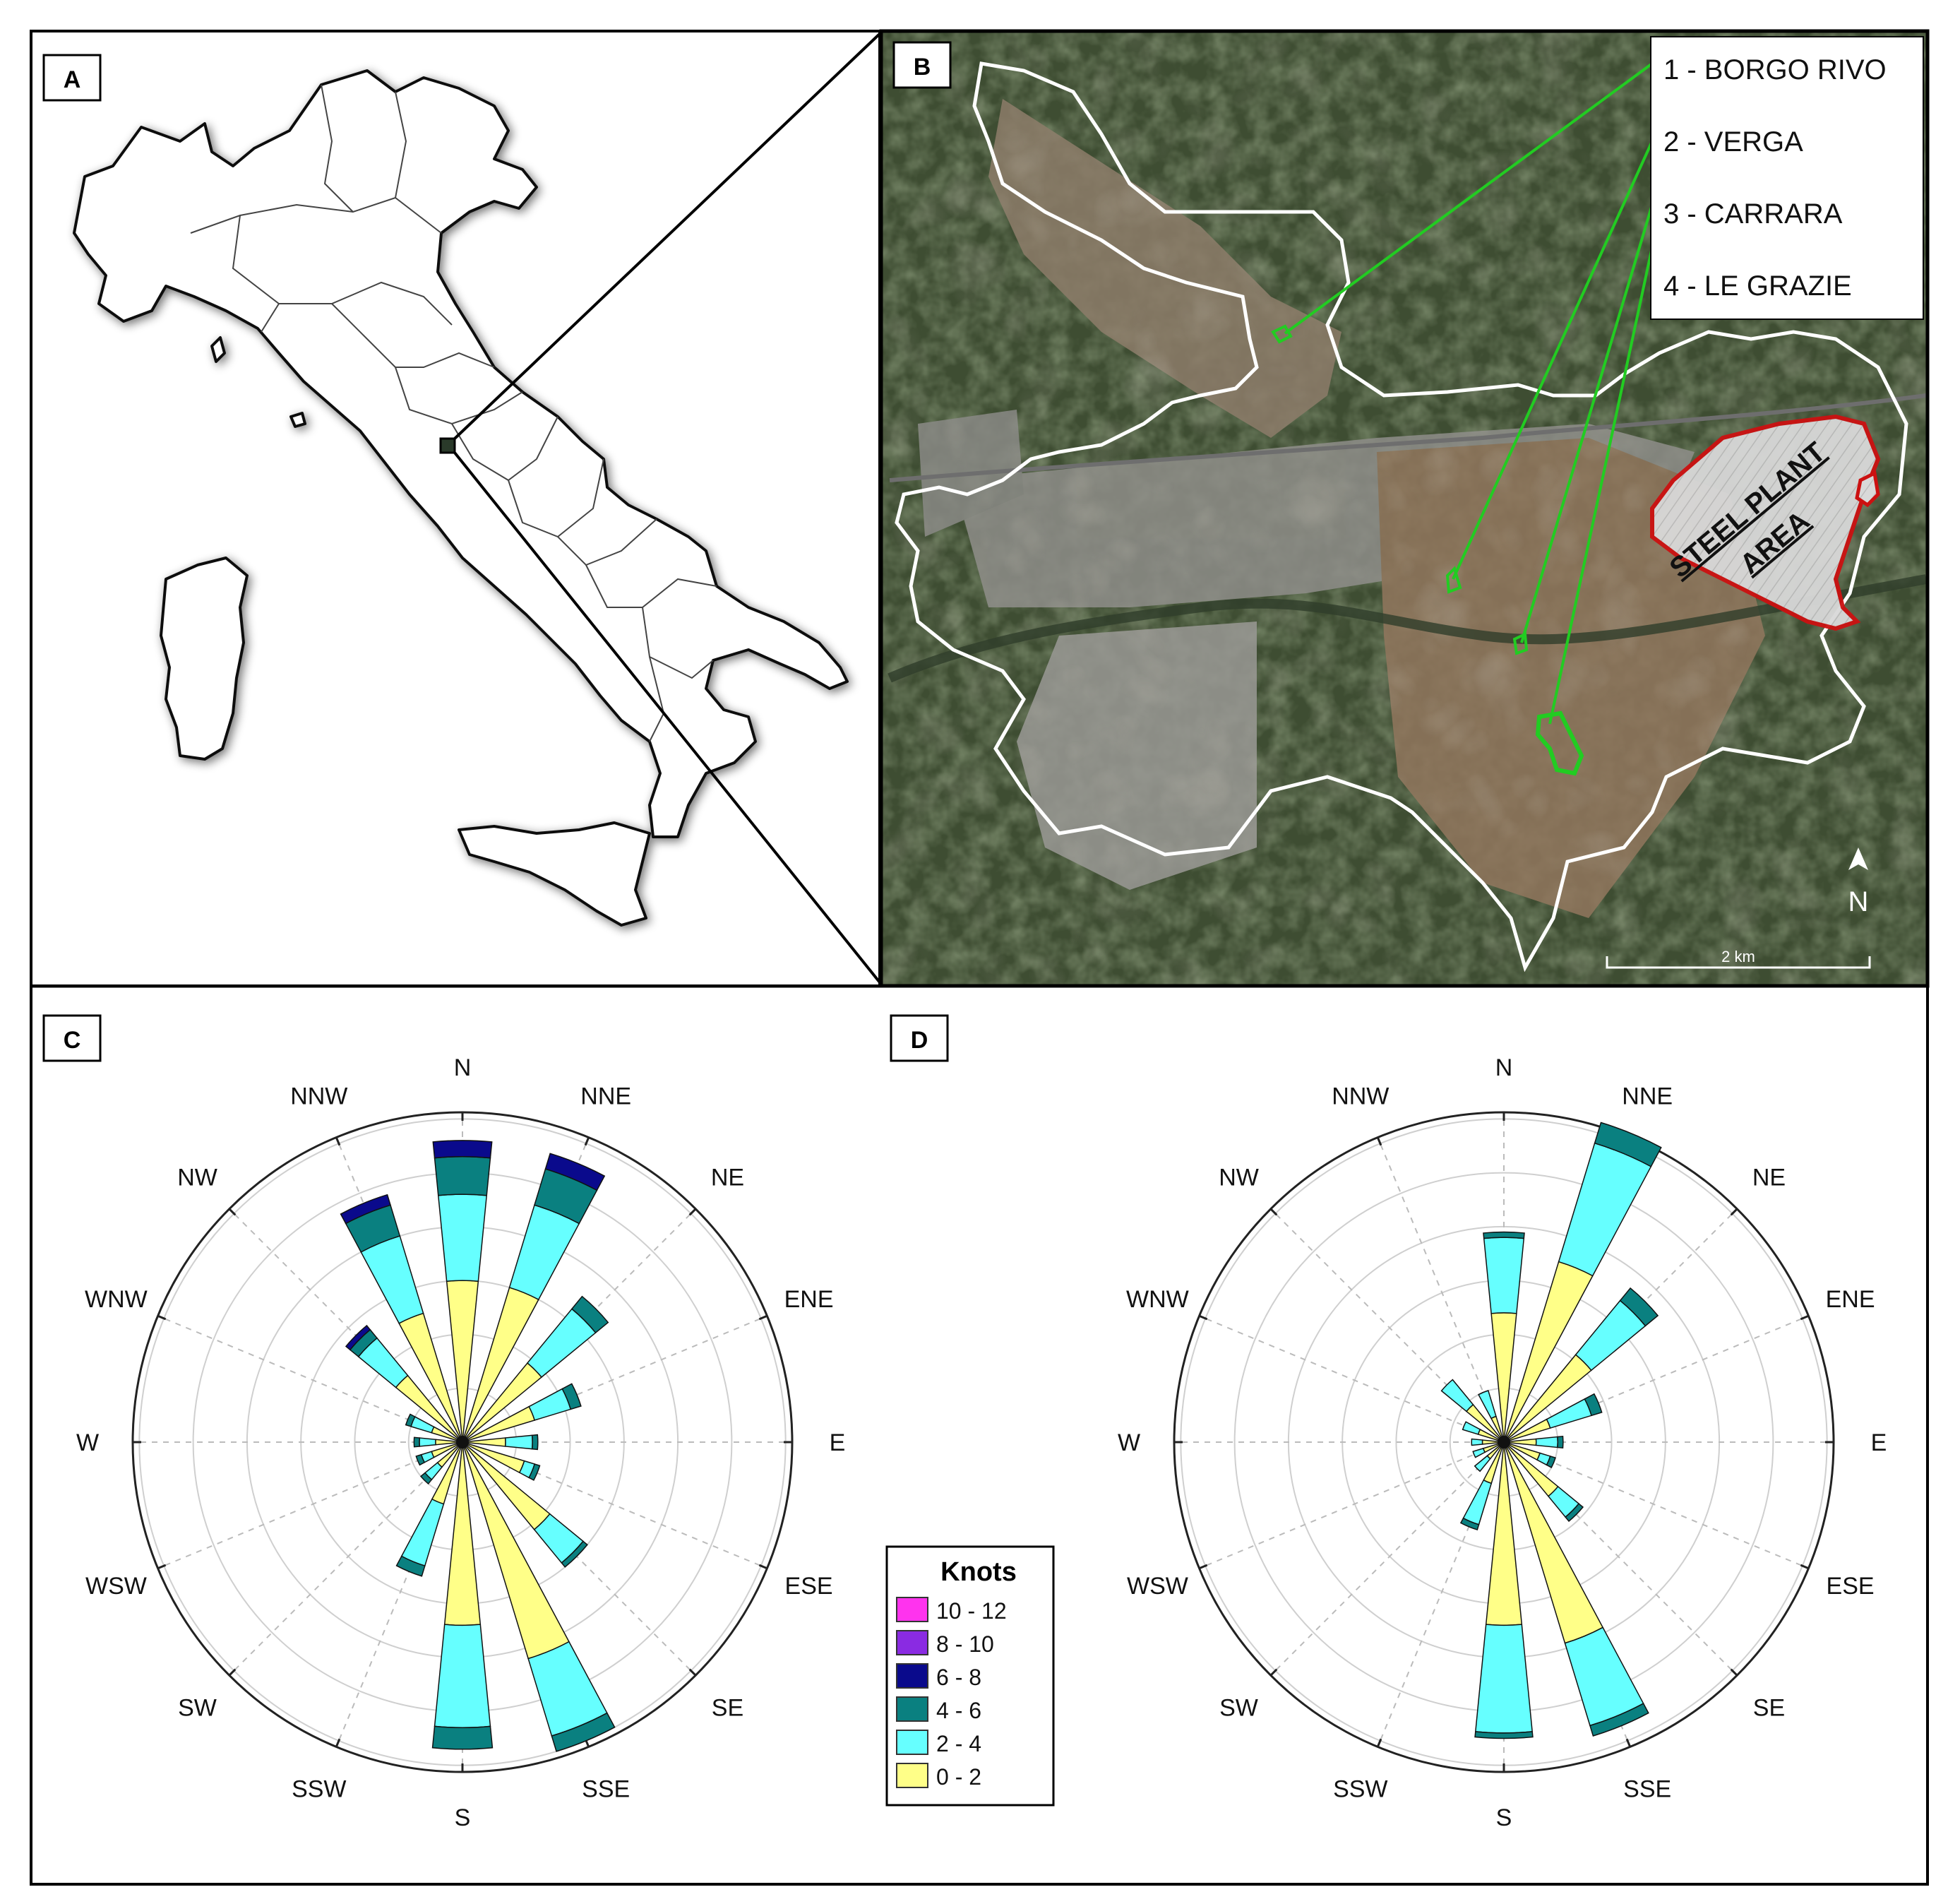  I want to click on site-4-leader, so click(1601, 485).